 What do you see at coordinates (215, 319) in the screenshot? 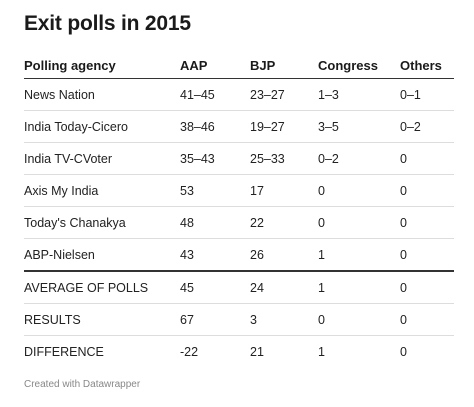
I see `cell-aap: 67` at bounding box center [215, 319].